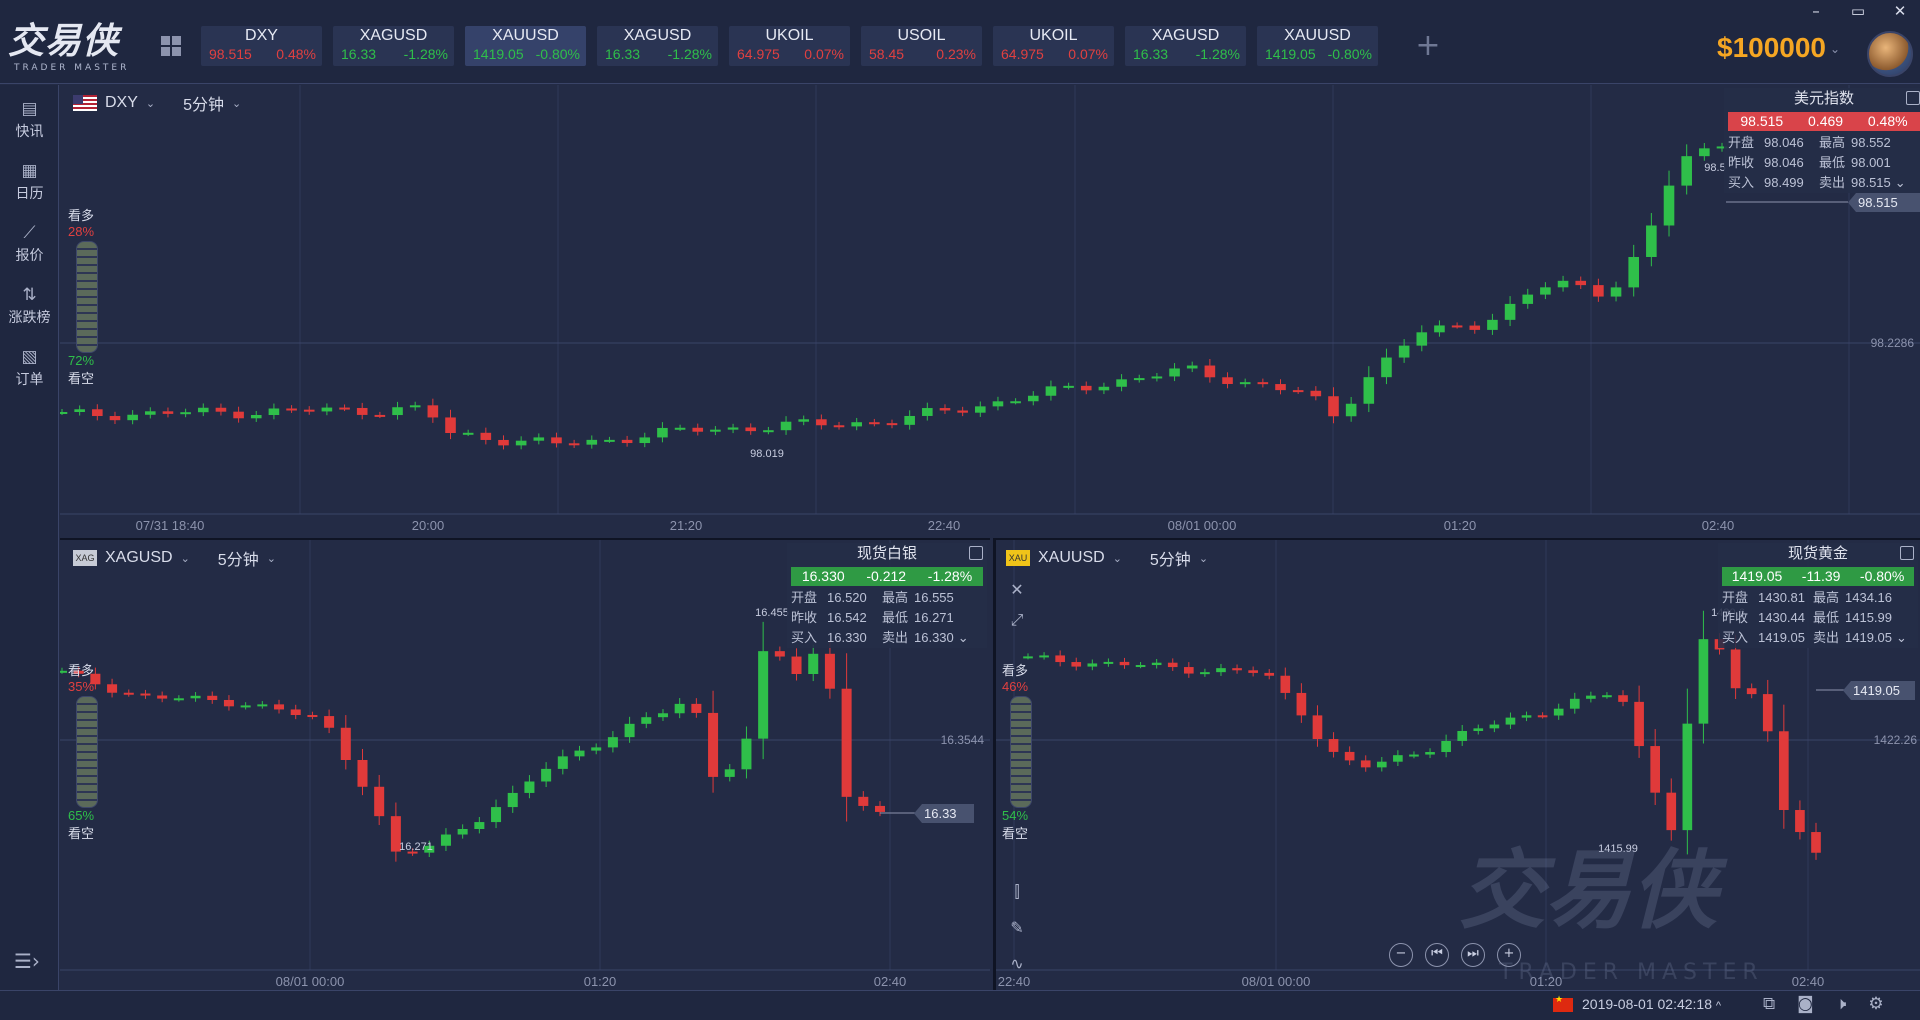  I want to click on sidebar-item-news: ▤ 快讯, so click(29, 119).